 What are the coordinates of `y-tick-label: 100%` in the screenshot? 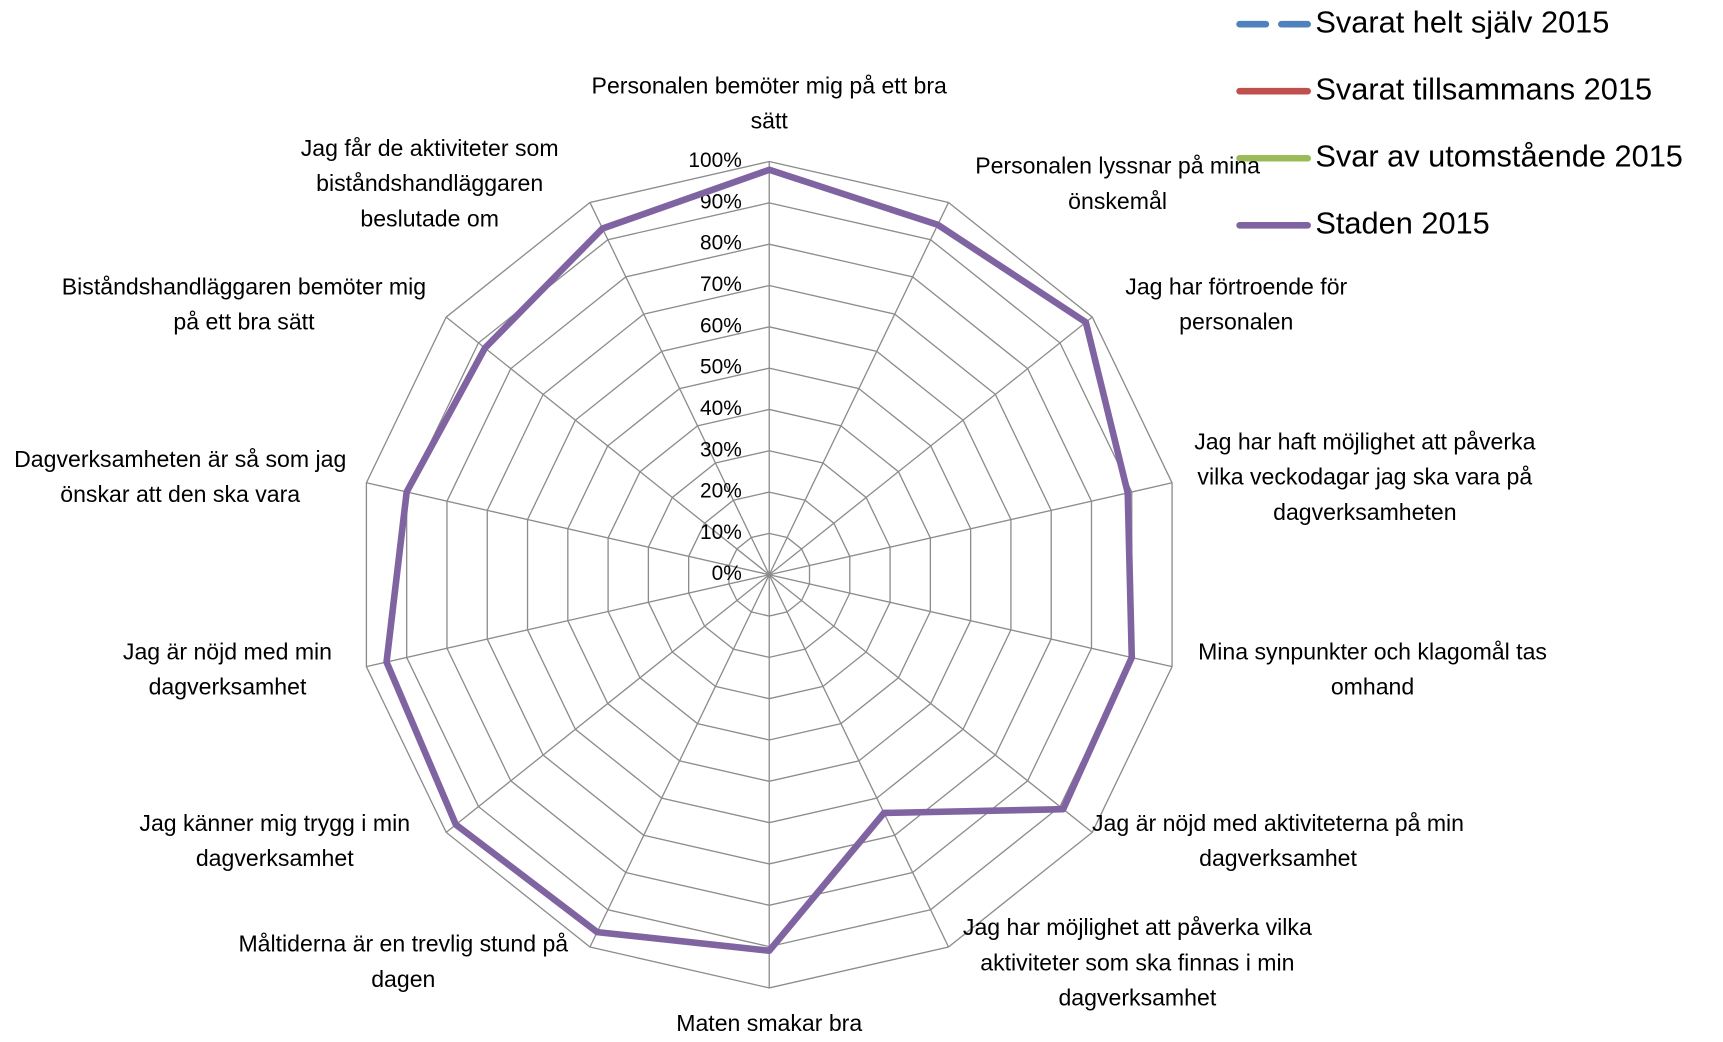 It's located at (714, 160).